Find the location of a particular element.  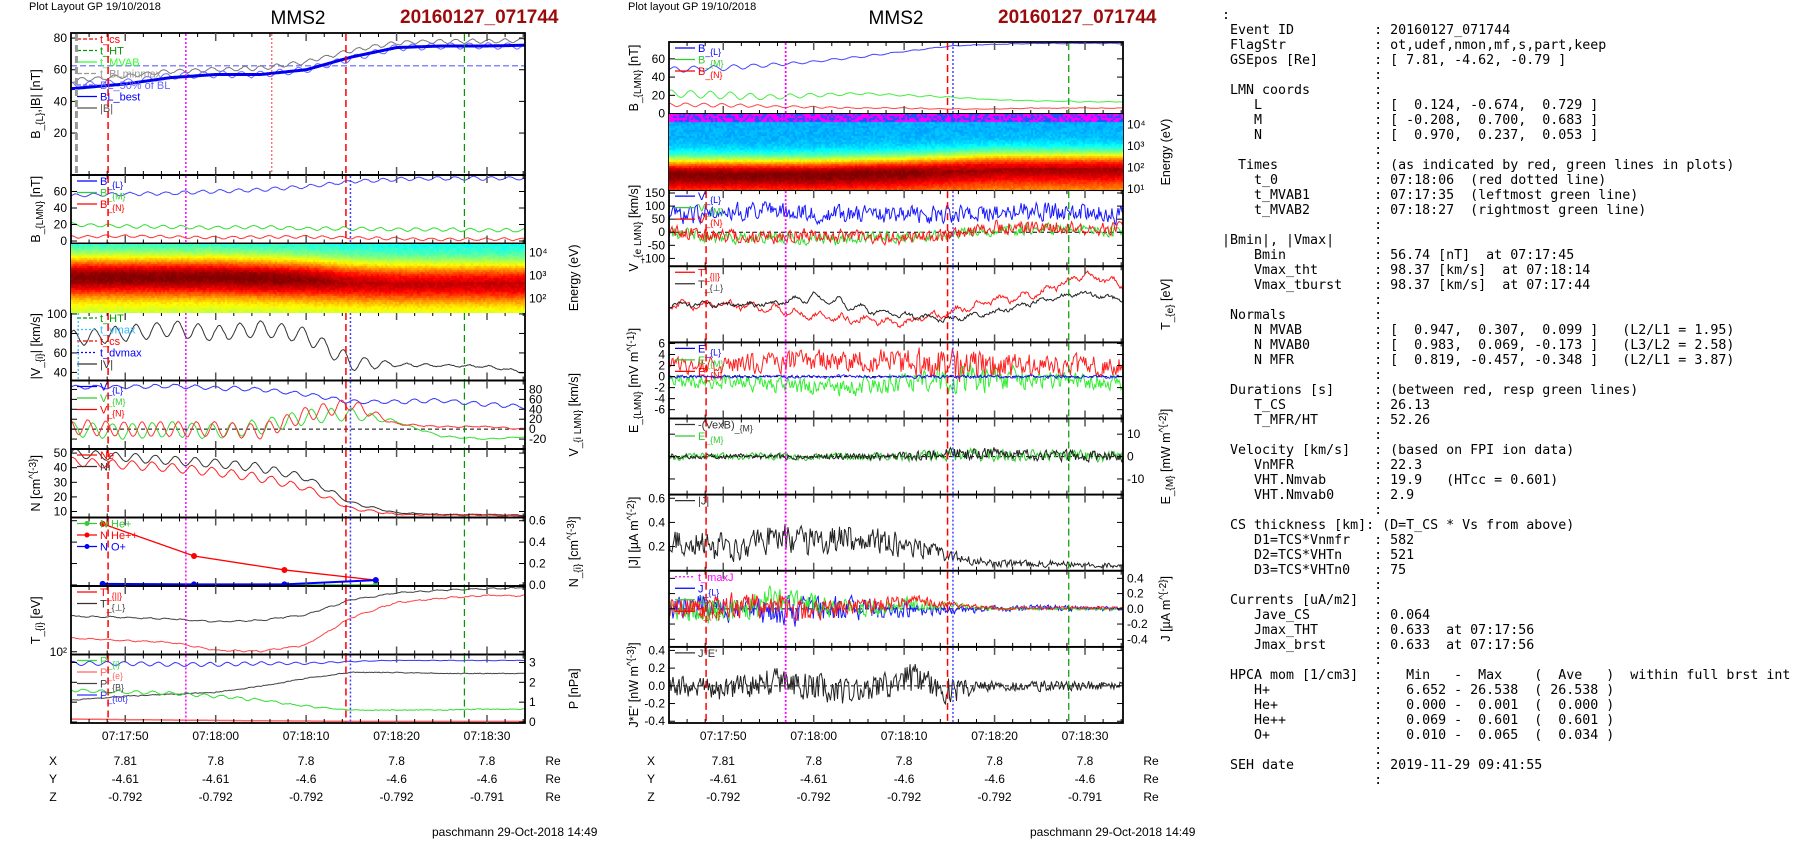

legend-label: J_{M} is located at coordinates (710, 602).